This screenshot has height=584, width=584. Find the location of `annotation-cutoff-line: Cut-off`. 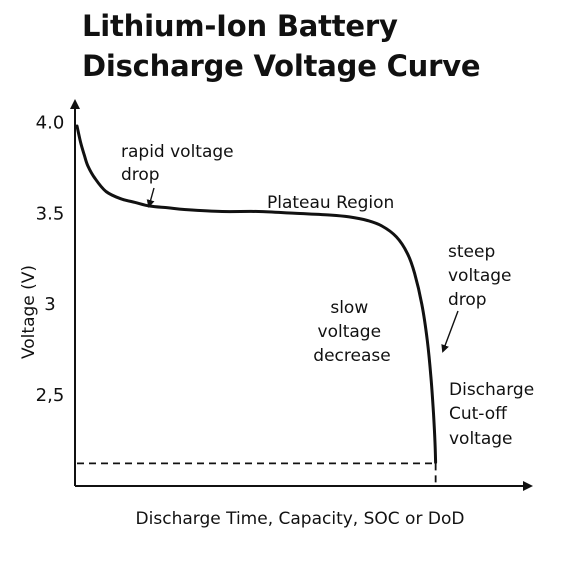

annotation-cutoff-line: Cut-off is located at coordinates (478, 414).